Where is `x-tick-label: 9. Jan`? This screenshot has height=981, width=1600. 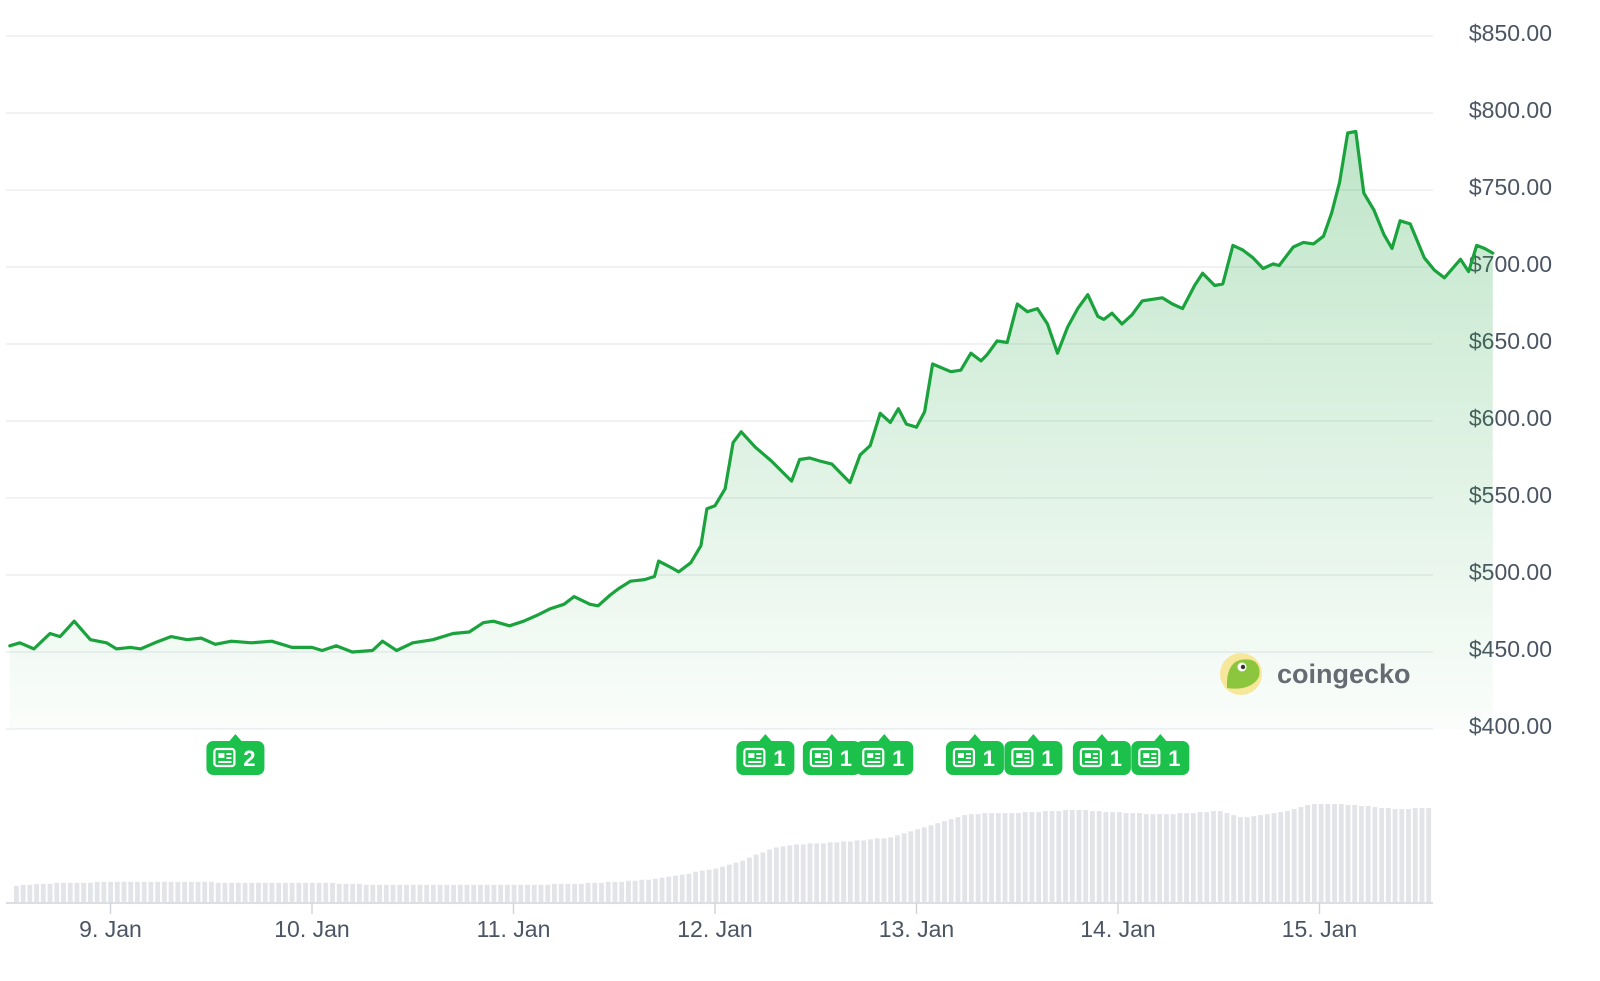
x-tick-label: 9. Jan is located at coordinates (110, 929).